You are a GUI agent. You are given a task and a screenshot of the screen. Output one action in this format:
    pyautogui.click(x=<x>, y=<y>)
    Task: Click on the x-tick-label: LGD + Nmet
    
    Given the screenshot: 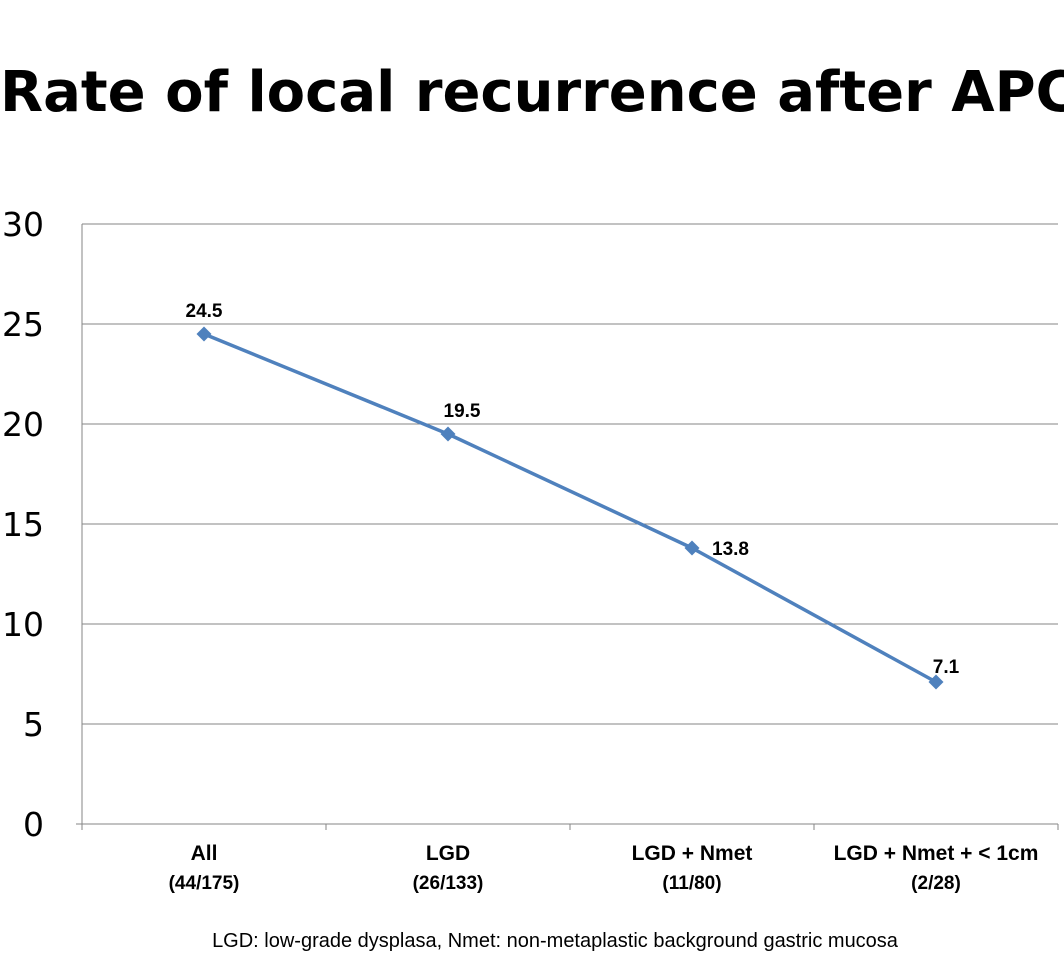 What is the action you would take?
    pyautogui.click(x=692, y=853)
    